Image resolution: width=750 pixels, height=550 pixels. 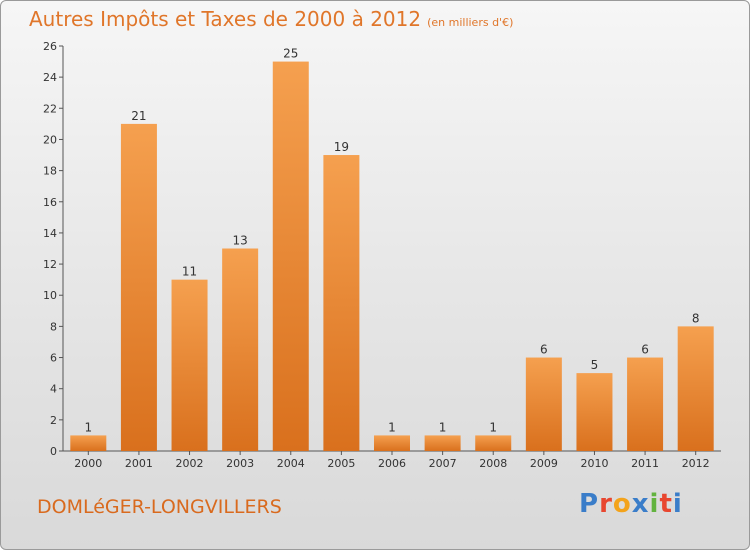 What do you see at coordinates (53, 451) in the screenshot?
I see `y-tick-label: 0` at bounding box center [53, 451].